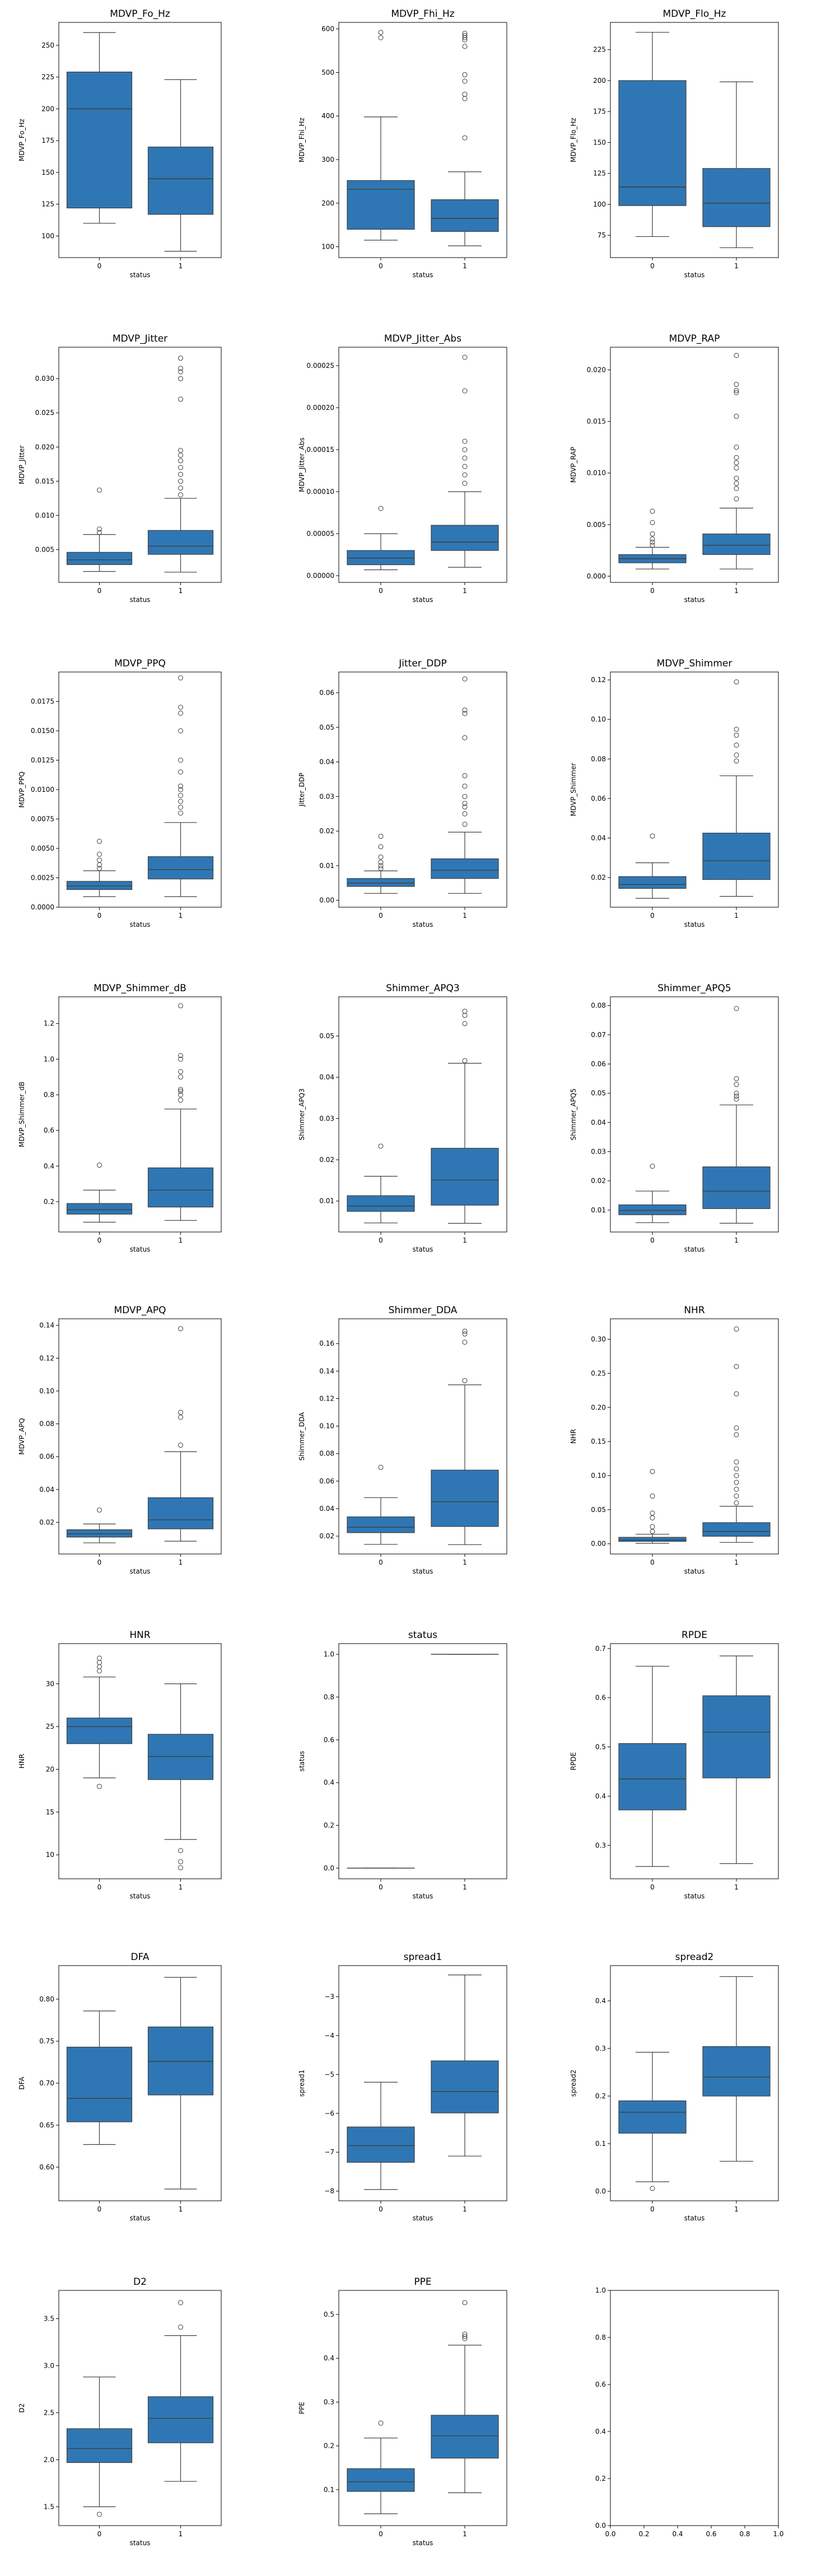 The height and width of the screenshot is (2576, 840). Describe the element at coordinates (424, 1311) in the screenshot. I see `panel-title: Shimmer_DDA` at that location.